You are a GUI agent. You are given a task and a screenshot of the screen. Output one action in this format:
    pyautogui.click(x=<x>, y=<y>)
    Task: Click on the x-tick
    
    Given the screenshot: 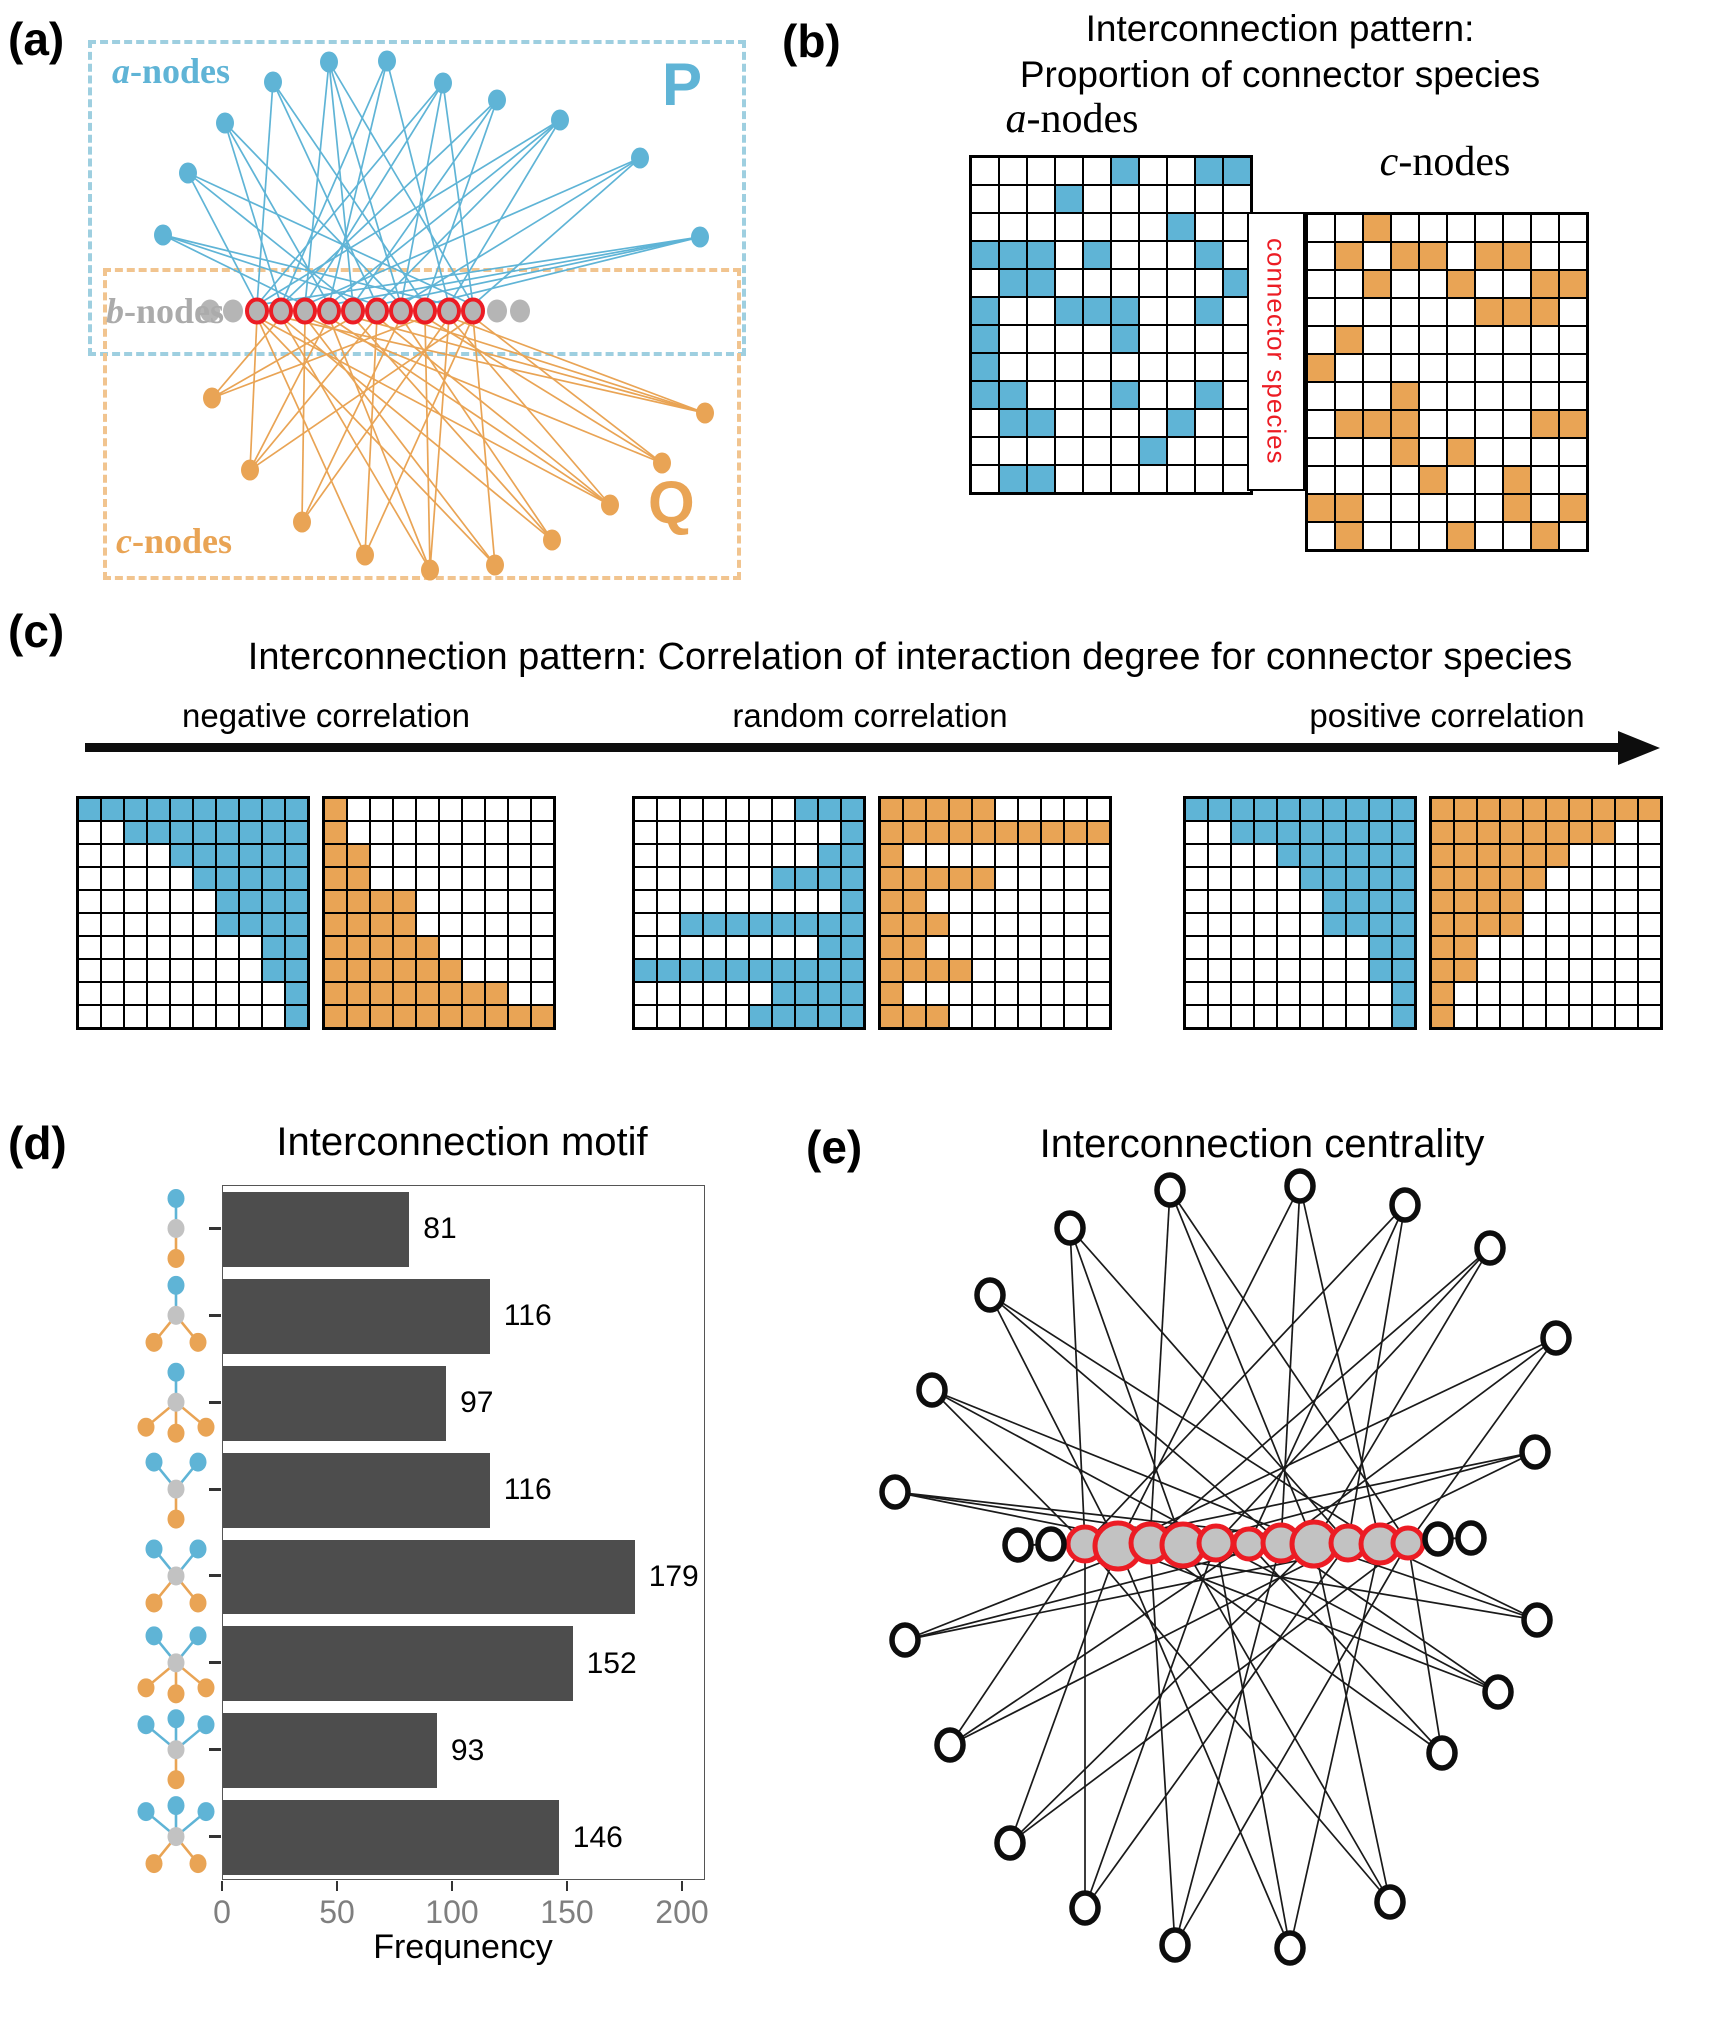 What is the action you would take?
    pyautogui.click(x=222, y=1886)
    